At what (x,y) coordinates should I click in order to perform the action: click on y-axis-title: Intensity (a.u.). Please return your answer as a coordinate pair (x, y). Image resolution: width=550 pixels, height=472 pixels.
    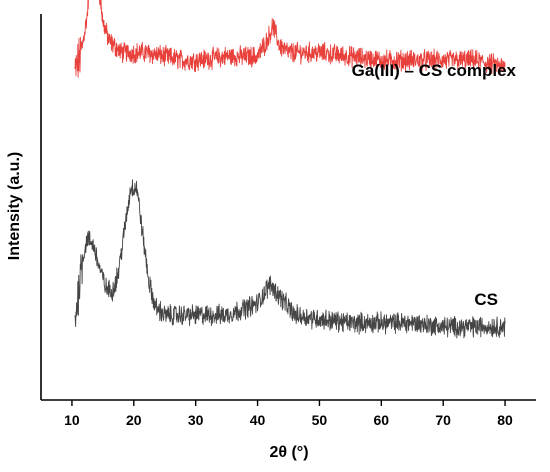
    Looking at the image, I should click on (14, 206).